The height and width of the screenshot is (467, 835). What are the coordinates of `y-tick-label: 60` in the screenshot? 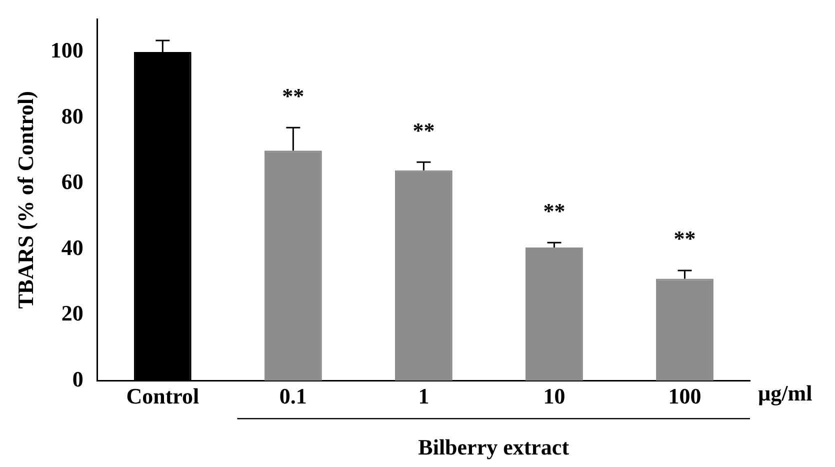 It's located at (72, 181).